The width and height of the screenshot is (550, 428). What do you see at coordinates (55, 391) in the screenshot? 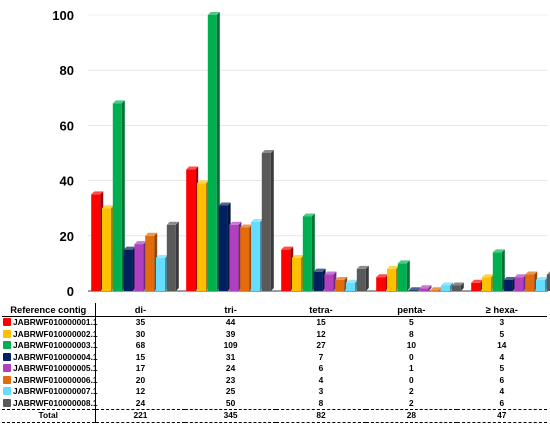
I see `series-name: JABRWF010000007.1` at bounding box center [55, 391].